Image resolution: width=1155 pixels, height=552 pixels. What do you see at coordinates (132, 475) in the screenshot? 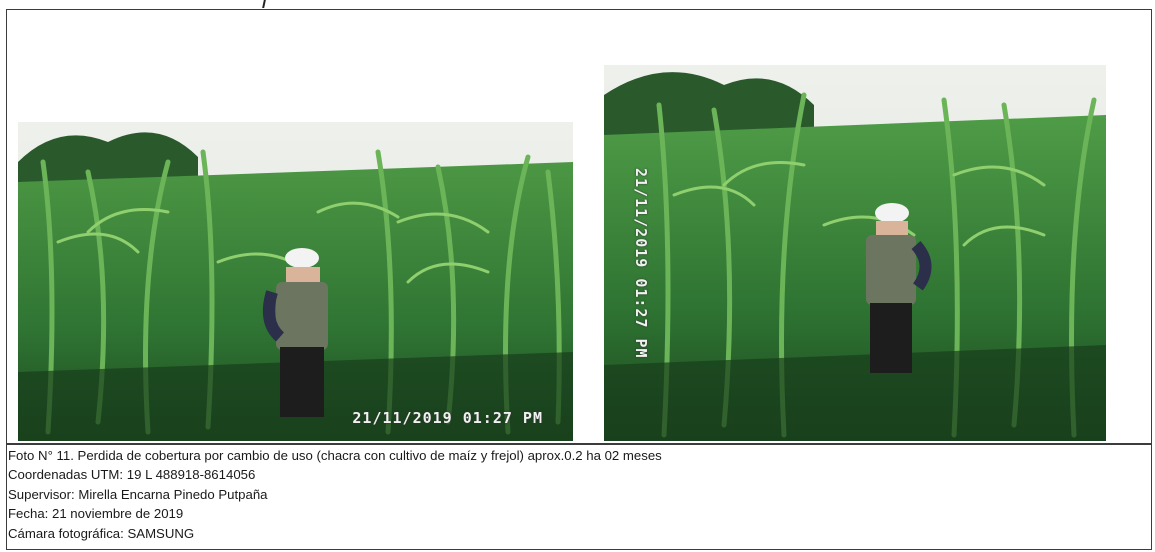
I see `caption-coordinates: Coordenadas UTM: 19 L 488918-8614056` at bounding box center [132, 475].